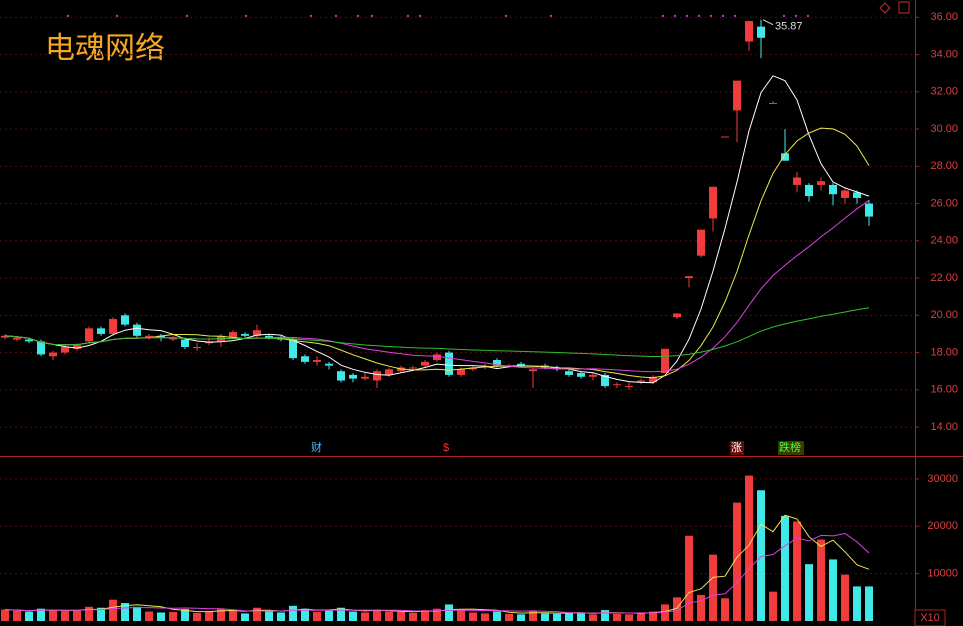  What do you see at coordinates (789, 27) in the screenshot?
I see `high-label: 35.87` at bounding box center [789, 27].